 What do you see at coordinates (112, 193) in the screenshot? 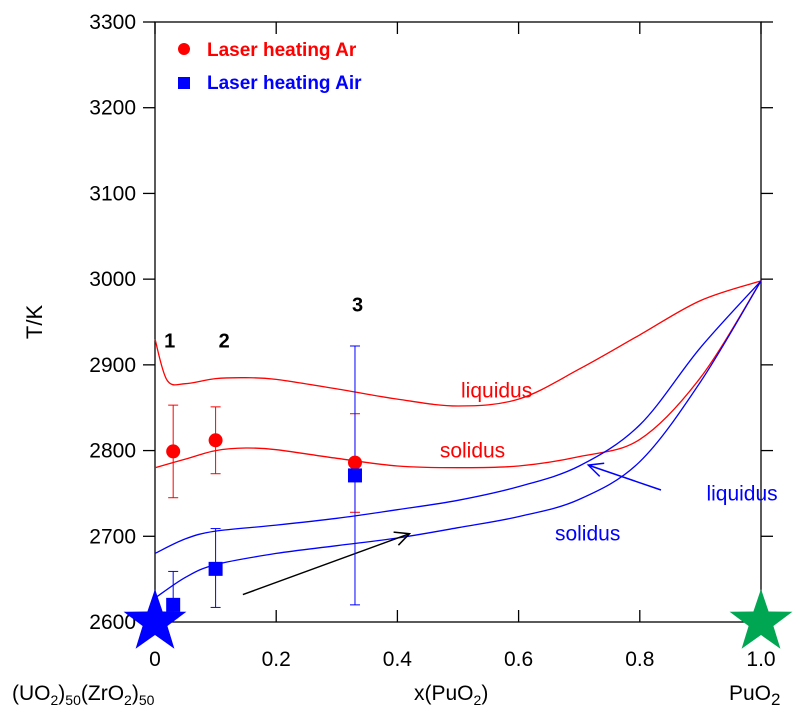
I see `y-tick-label-5: 3100` at bounding box center [112, 193].